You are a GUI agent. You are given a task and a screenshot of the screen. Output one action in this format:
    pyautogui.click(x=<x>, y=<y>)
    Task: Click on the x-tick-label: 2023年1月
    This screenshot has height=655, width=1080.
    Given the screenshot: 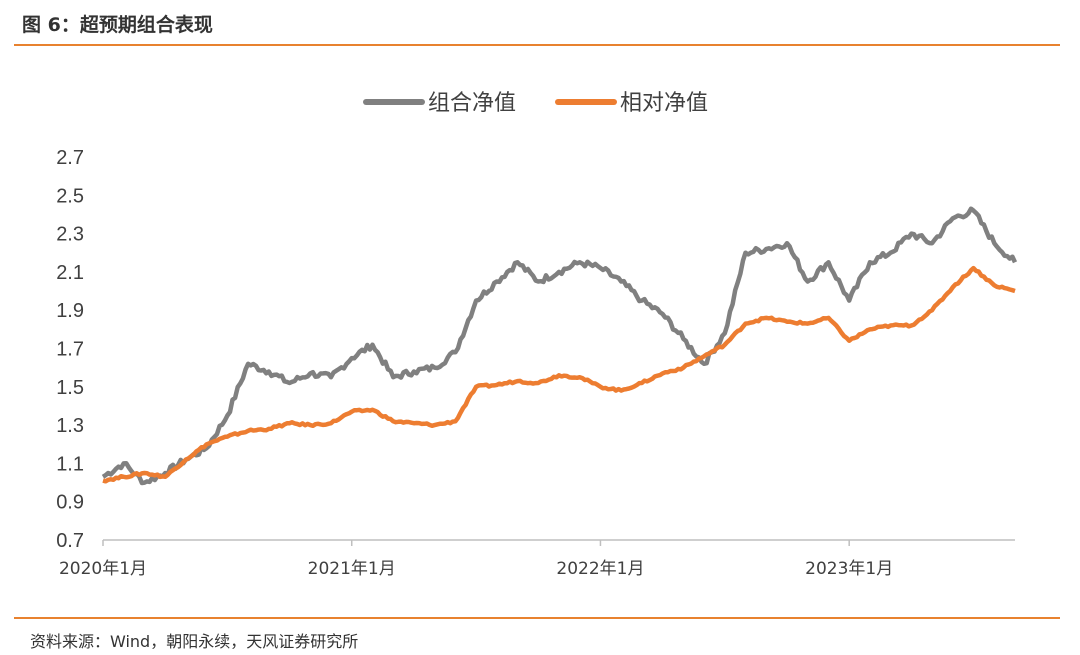 What is the action you would take?
    pyautogui.click(x=849, y=569)
    